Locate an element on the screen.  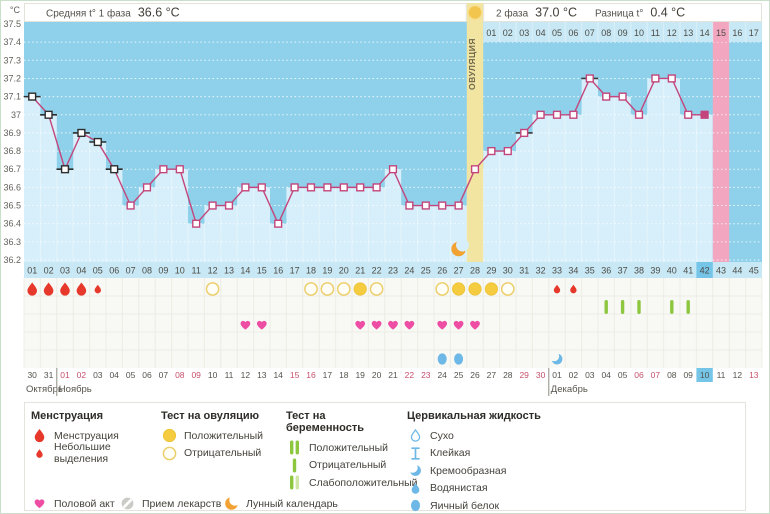
date-label: 25 is located at coordinates (459, 375).